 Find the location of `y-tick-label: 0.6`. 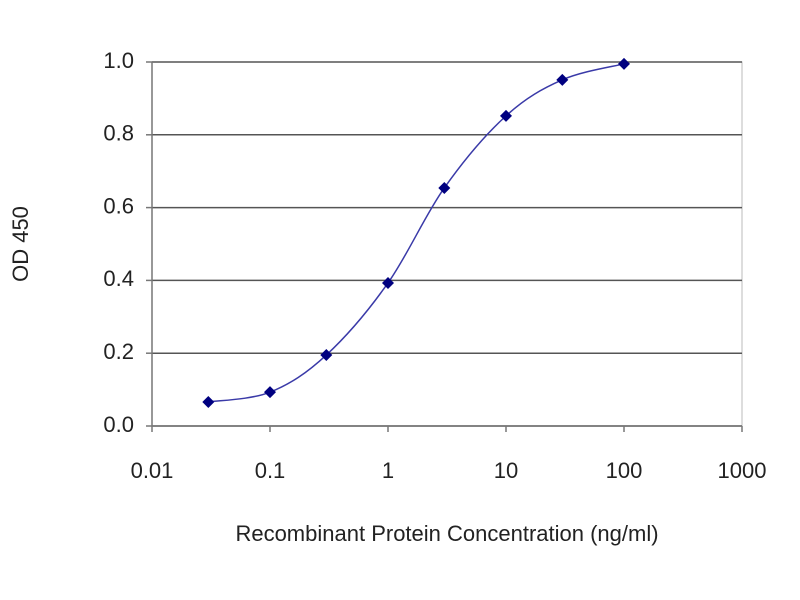

y-tick-label: 0.6 is located at coordinates (118, 205).